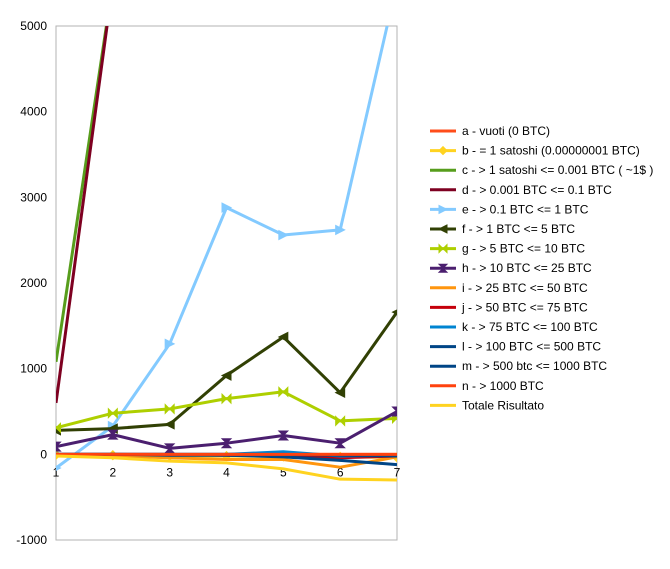  What do you see at coordinates (527, 268) in the screenshot?
I see `legend-label: h - > 10 BTC <= 25 BTC` at bounding box center [527, 268].